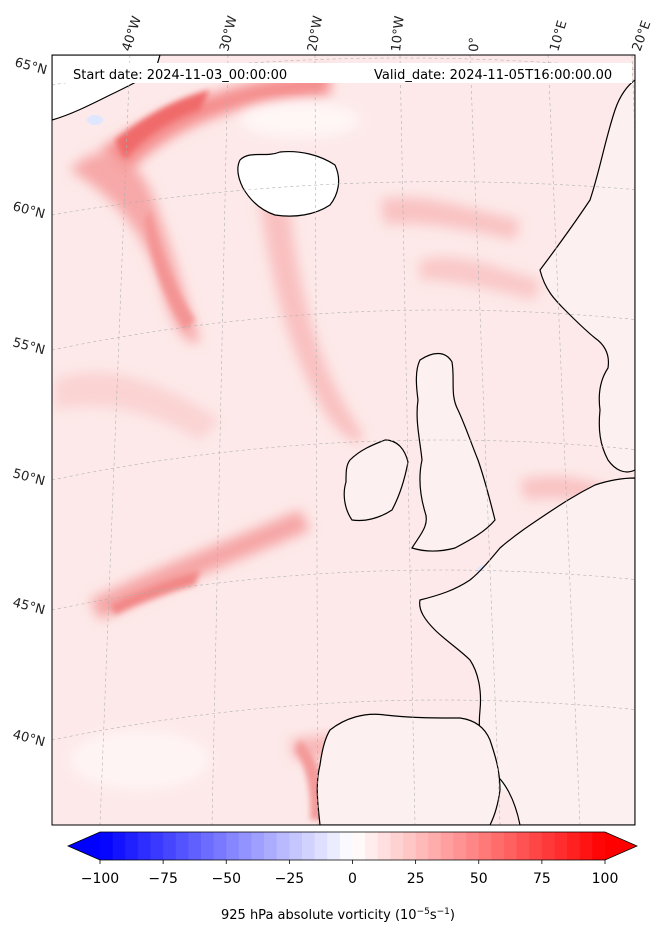  Describe the element at coordinates (542, 879) in the screenshot. I see `colorbar-tick-label: 75` at that location.